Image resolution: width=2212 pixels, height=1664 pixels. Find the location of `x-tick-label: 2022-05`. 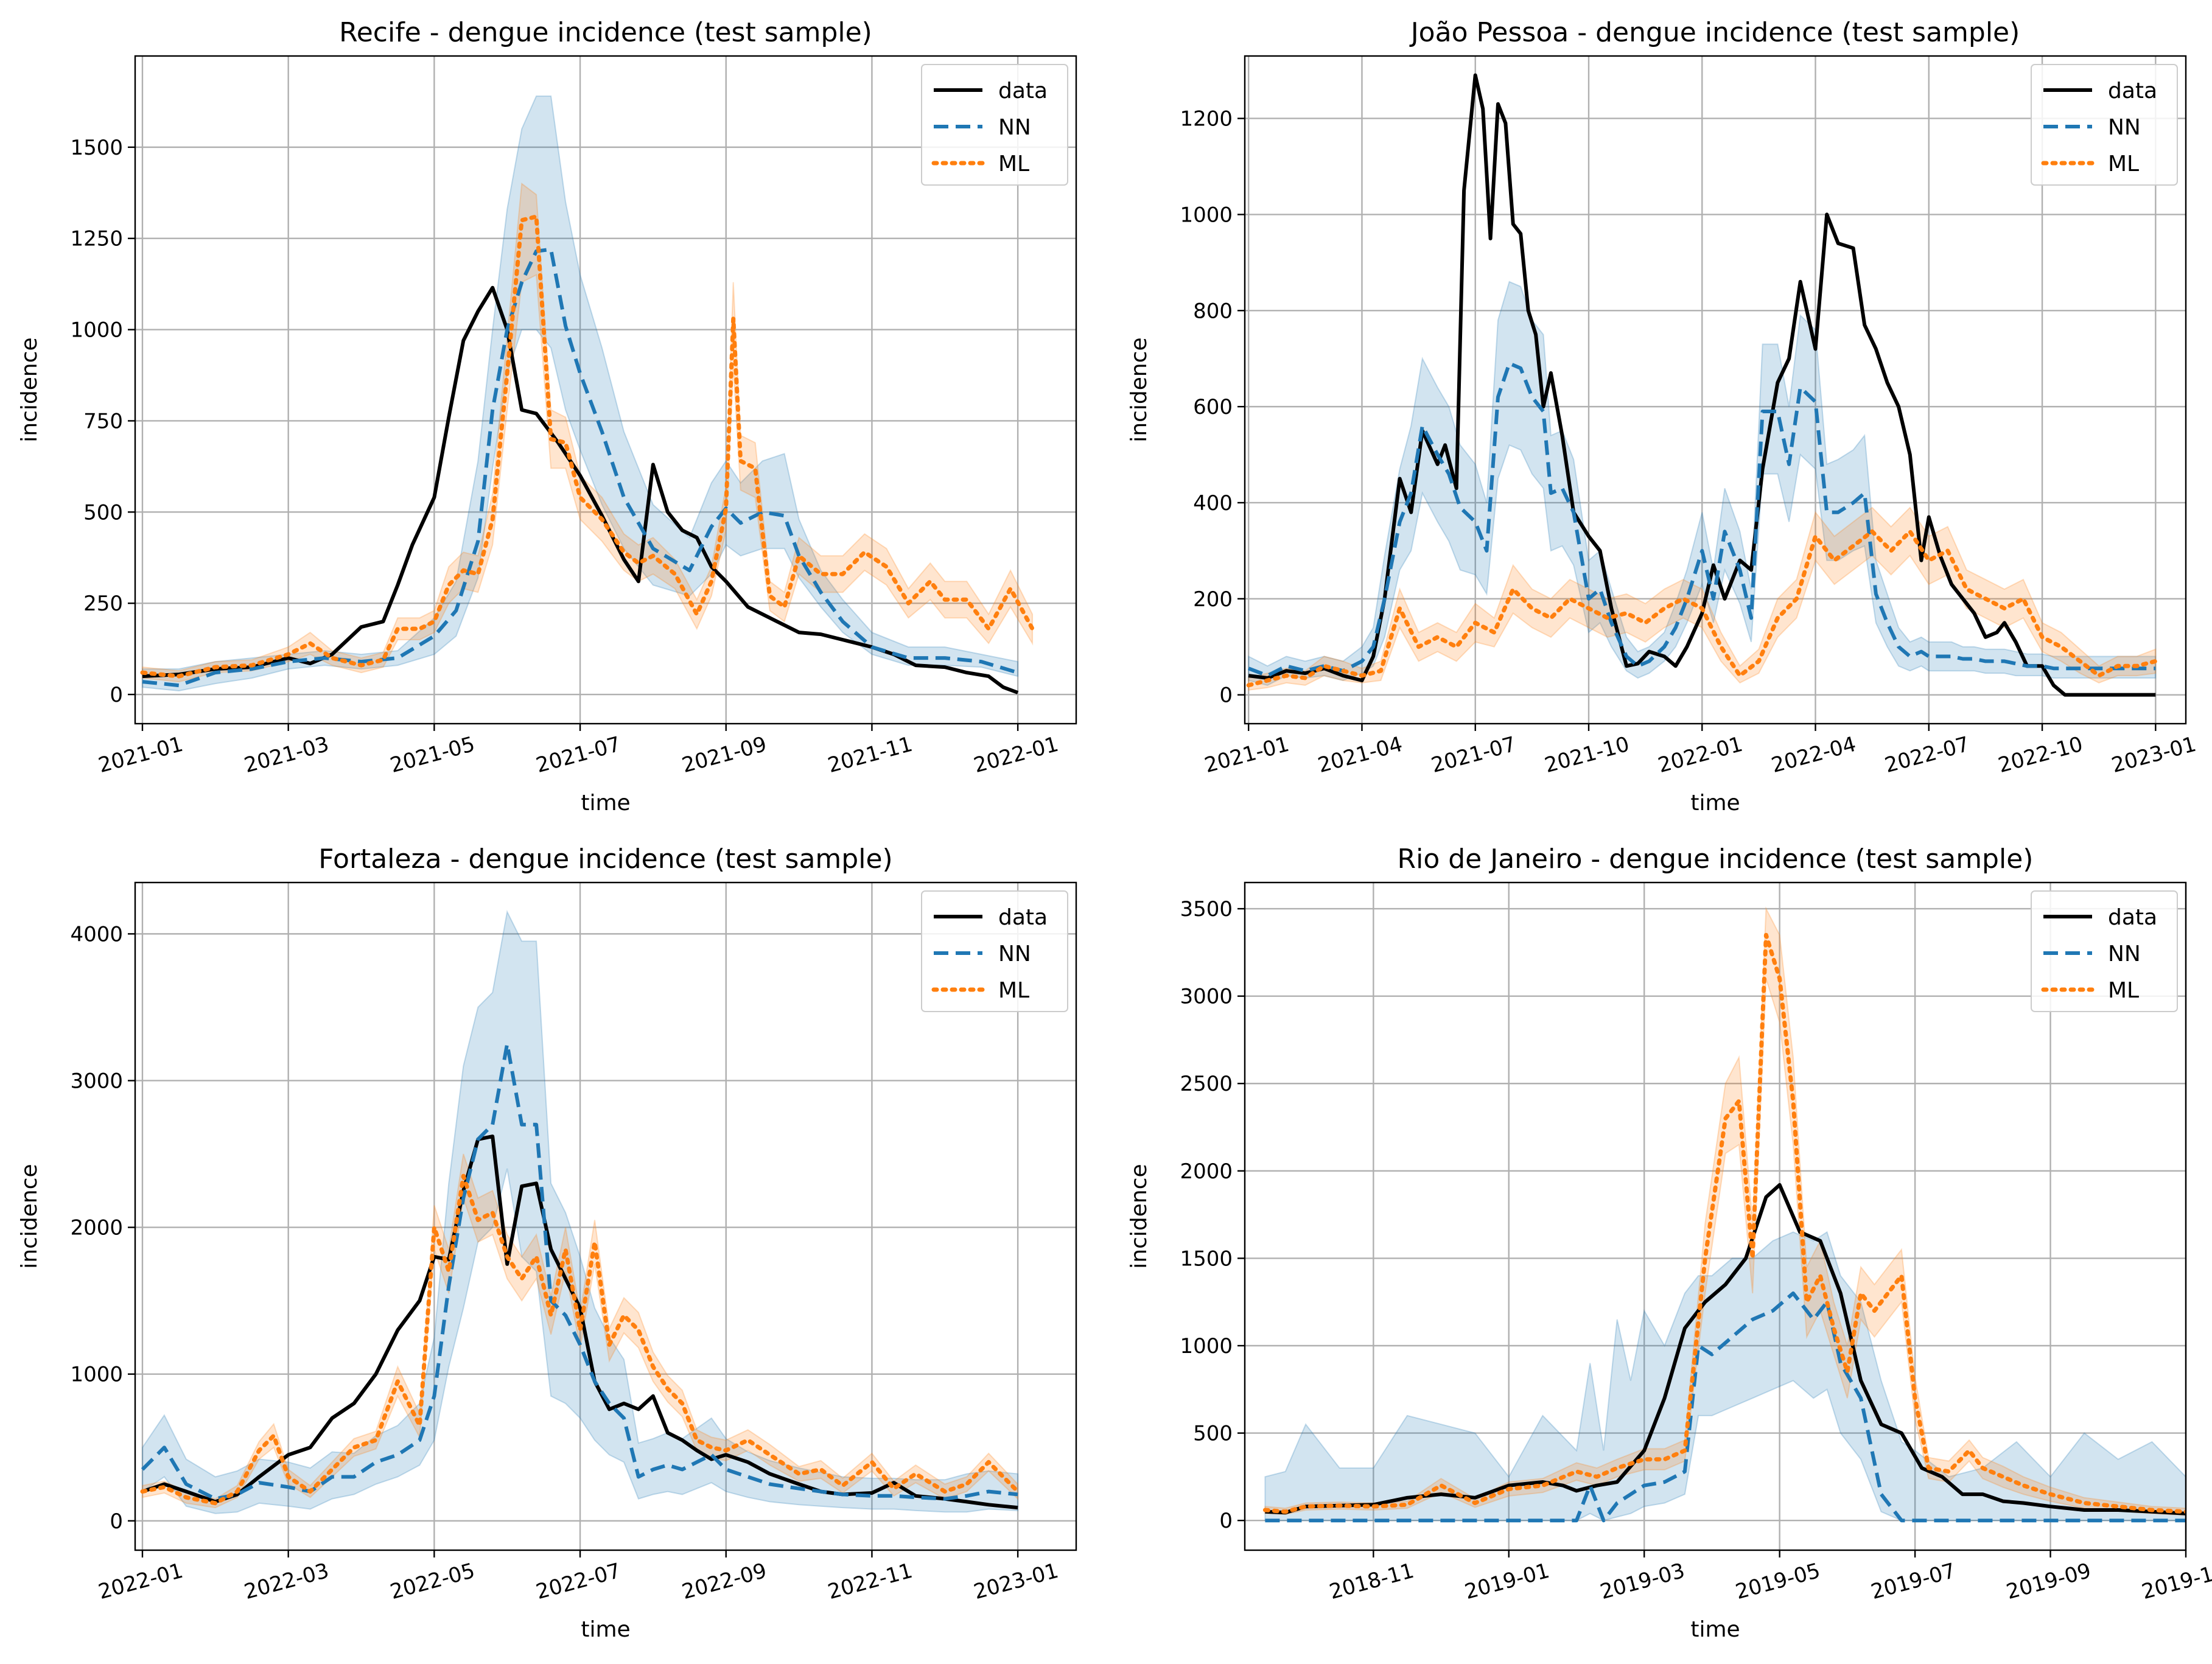

x-tick-label: 2022-05 is located at coordinates (433, 1582).